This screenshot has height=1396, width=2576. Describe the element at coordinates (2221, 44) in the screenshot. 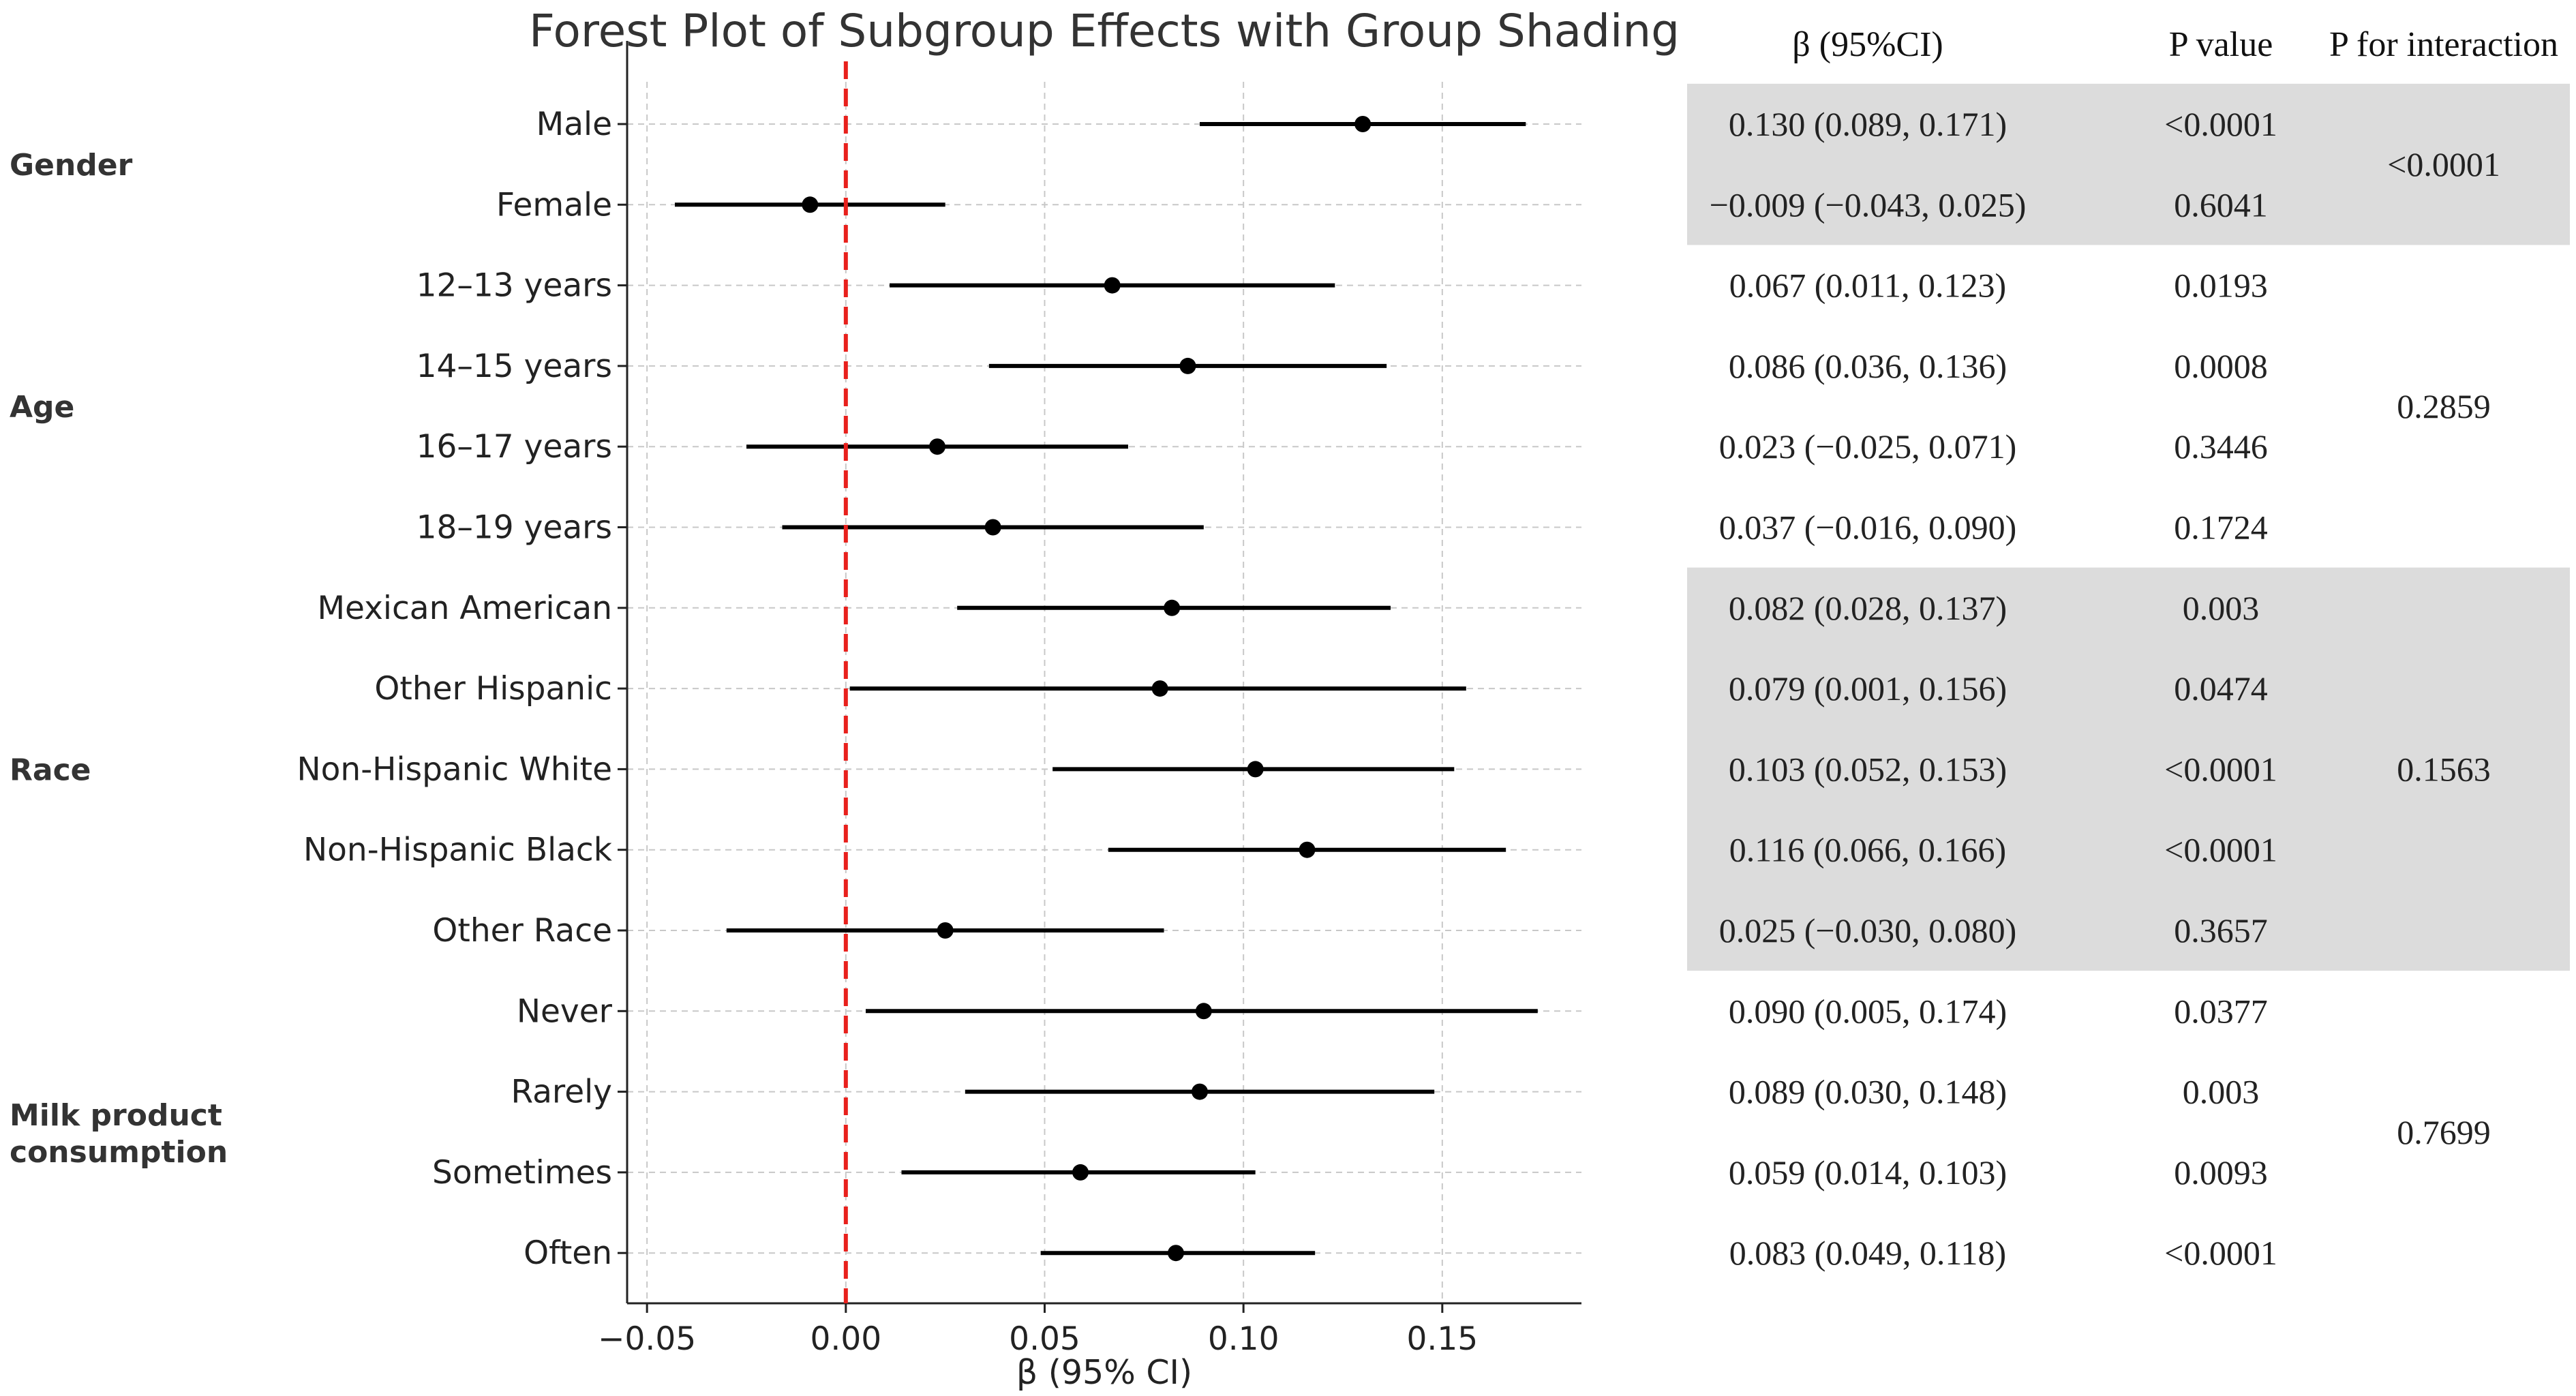

I see `header-p-value: P value` at that location.